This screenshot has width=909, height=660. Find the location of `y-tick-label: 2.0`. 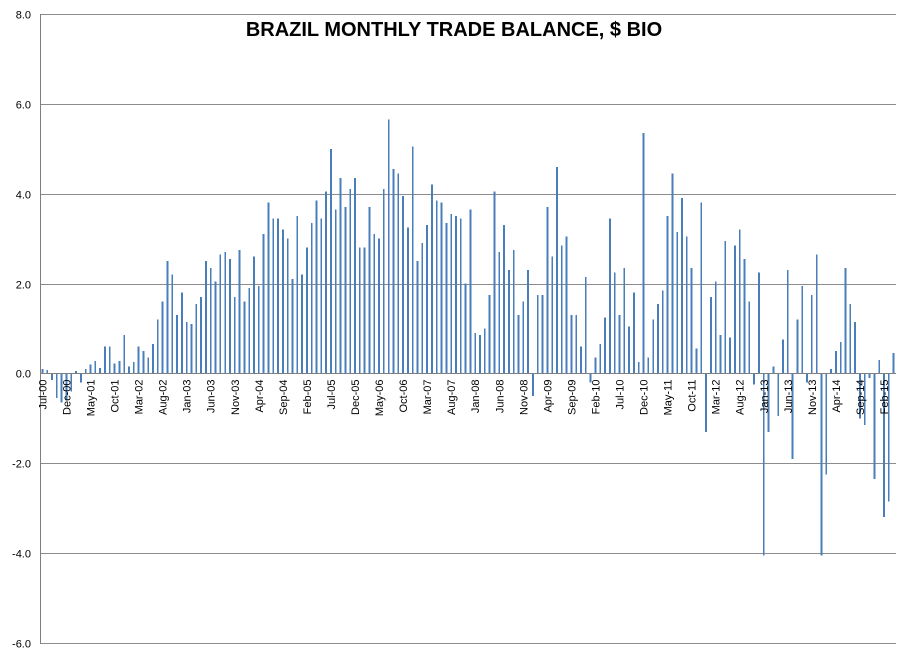

y-tick-label: 2.0 is located at coordinates (23, 286).